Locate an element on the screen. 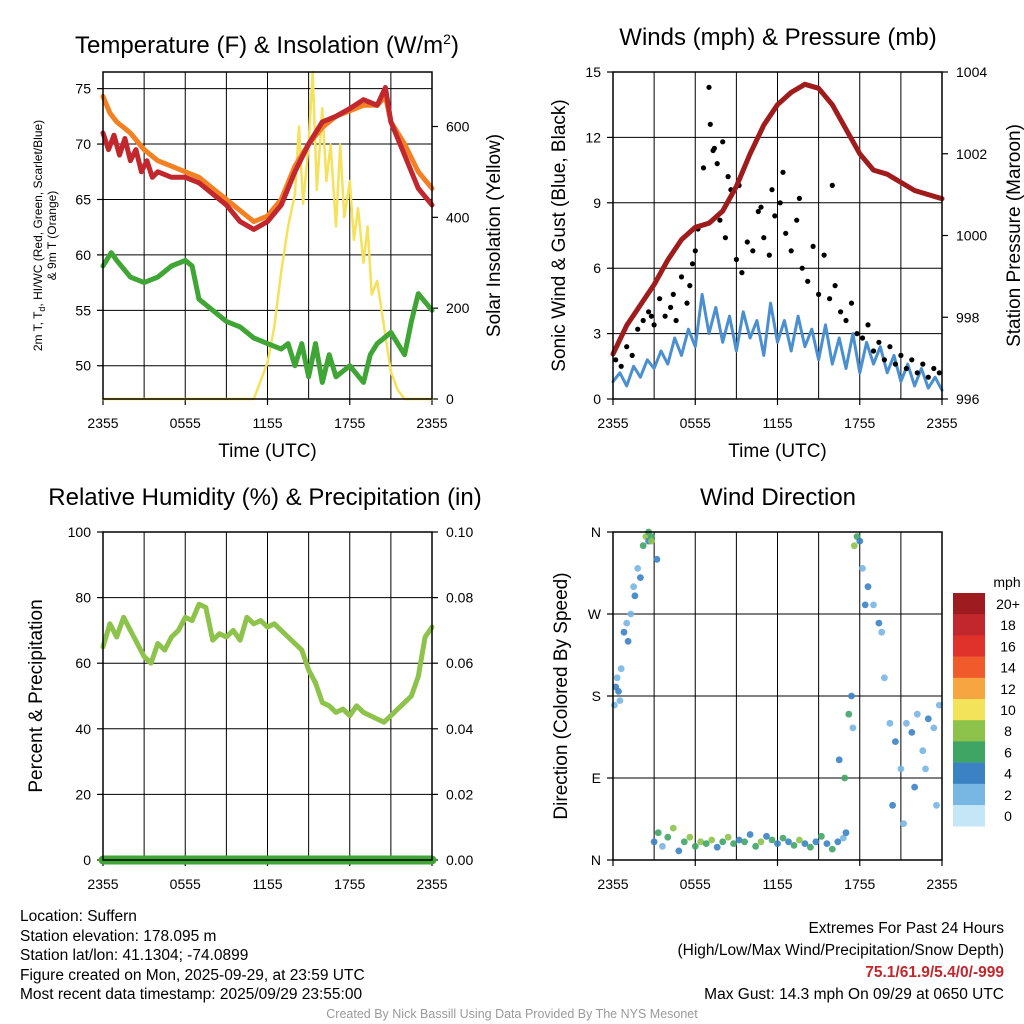 The width and height of the screenshot is (1024, 1024). y-tick-label: 40 is located at coordinates (83, 729).